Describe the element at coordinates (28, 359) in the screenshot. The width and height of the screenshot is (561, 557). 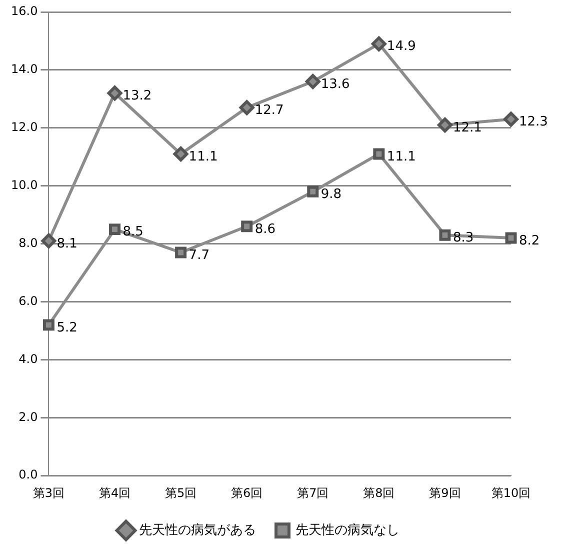
I see `y-tick-label: 4.0` at that location.